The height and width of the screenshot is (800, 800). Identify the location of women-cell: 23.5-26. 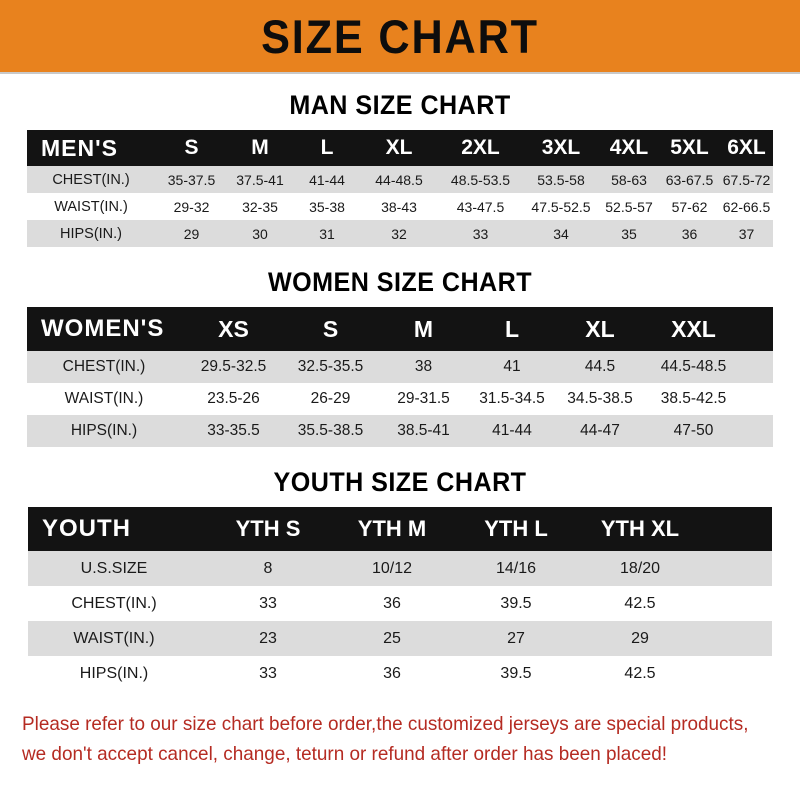
(233, 399).